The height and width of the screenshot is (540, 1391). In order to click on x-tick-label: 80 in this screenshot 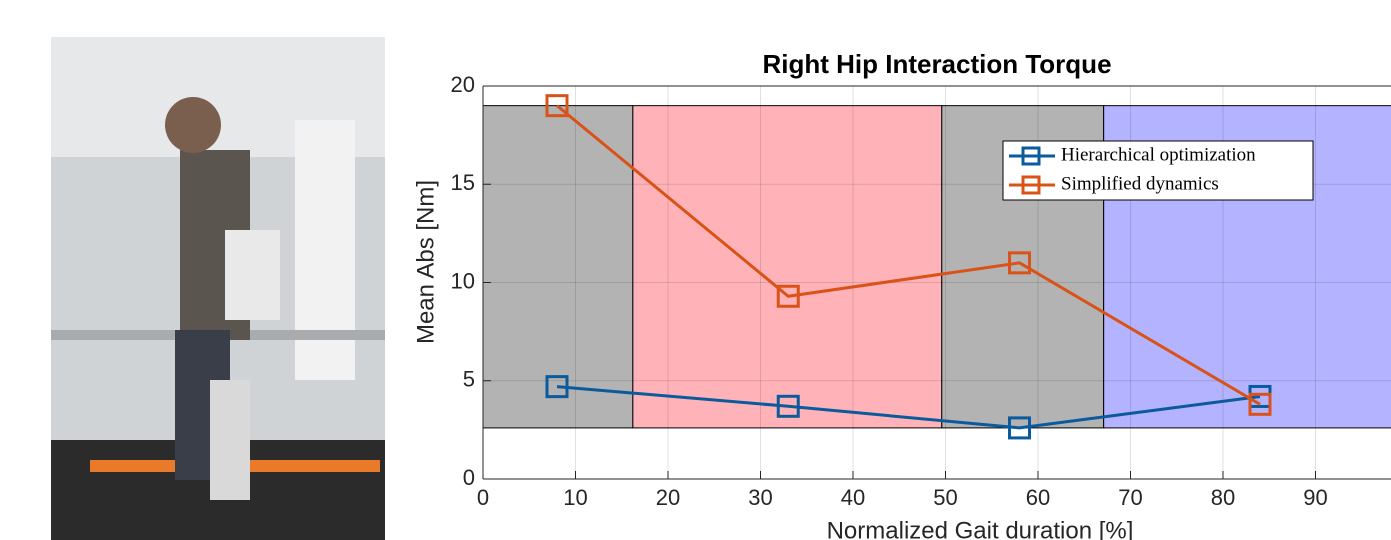, I will do `click(1223, 497)`.